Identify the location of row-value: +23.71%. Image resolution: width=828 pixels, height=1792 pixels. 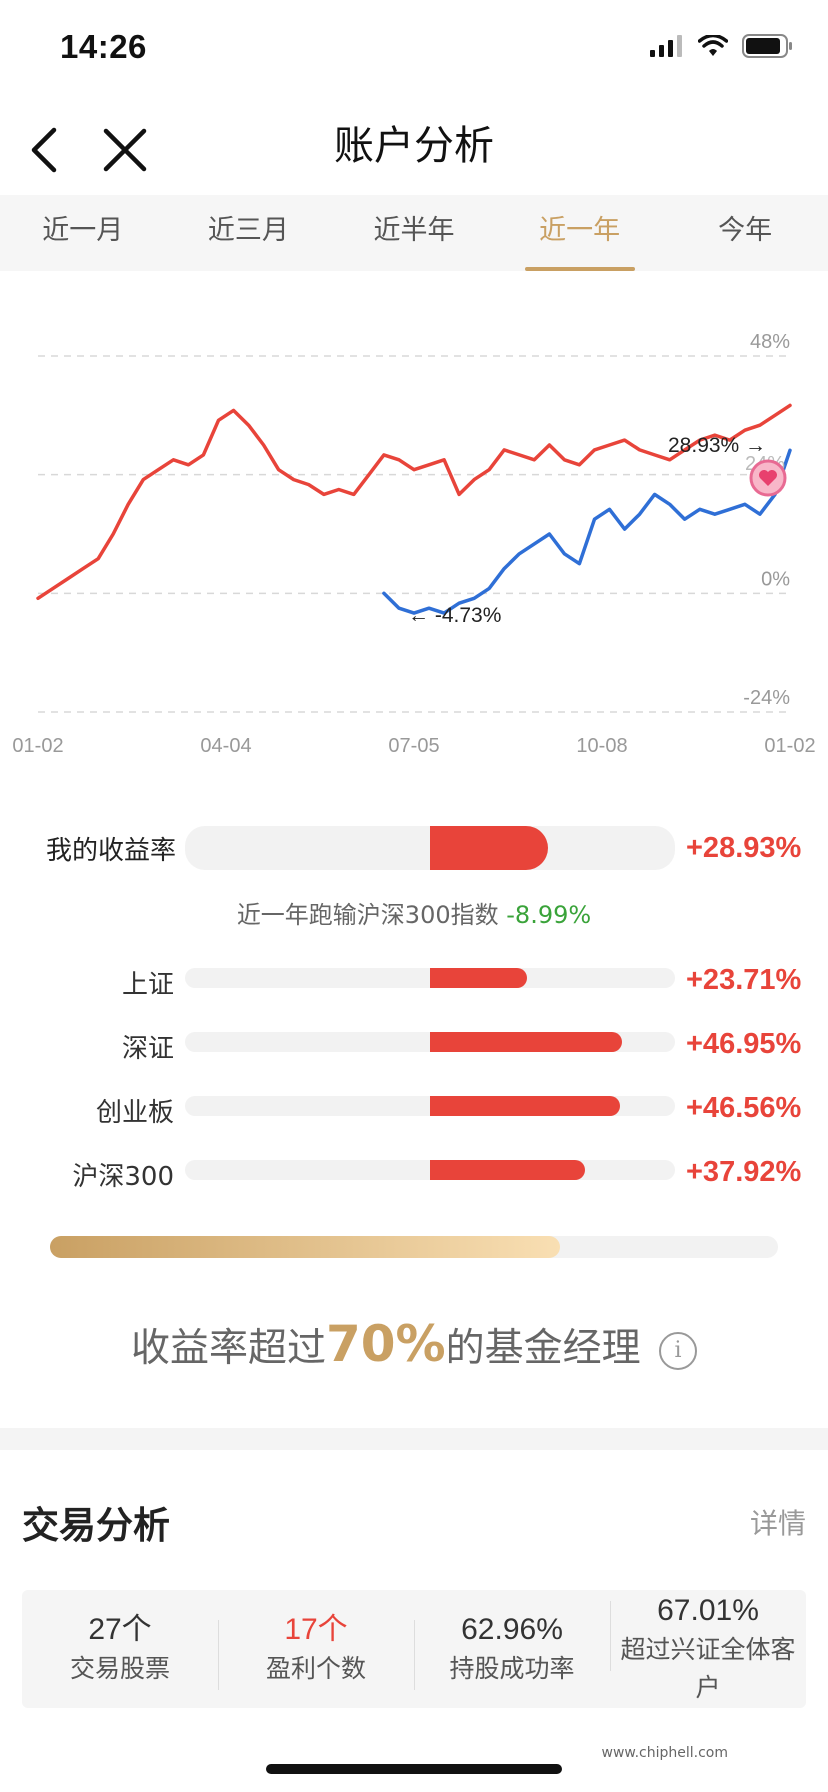
(744, 980).